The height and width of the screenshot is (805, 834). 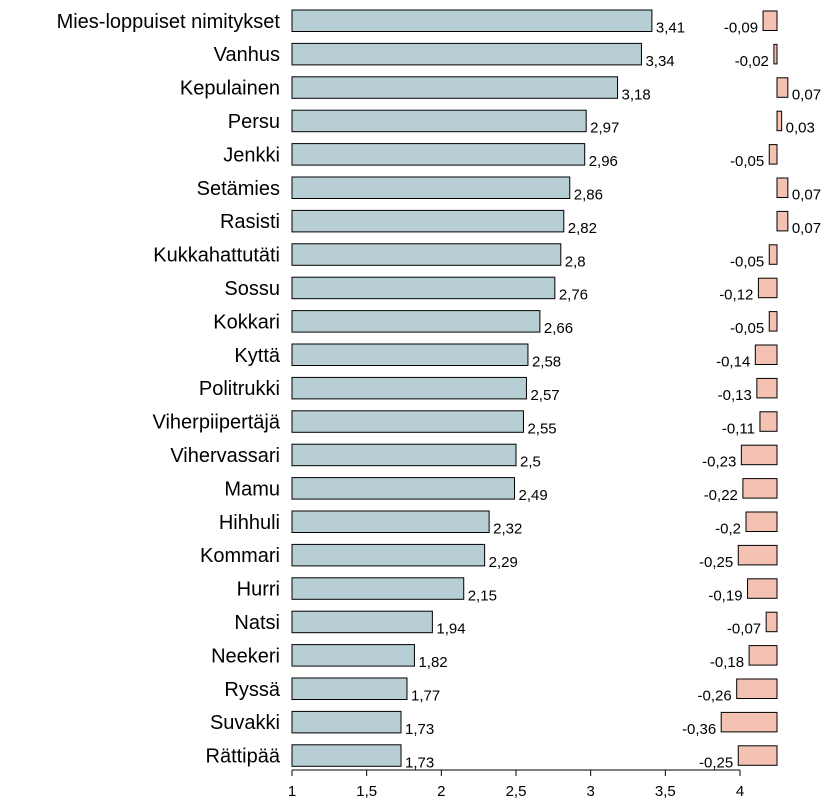 I want to click on difference-value-label: -0,23, so click(x=719, y=462).